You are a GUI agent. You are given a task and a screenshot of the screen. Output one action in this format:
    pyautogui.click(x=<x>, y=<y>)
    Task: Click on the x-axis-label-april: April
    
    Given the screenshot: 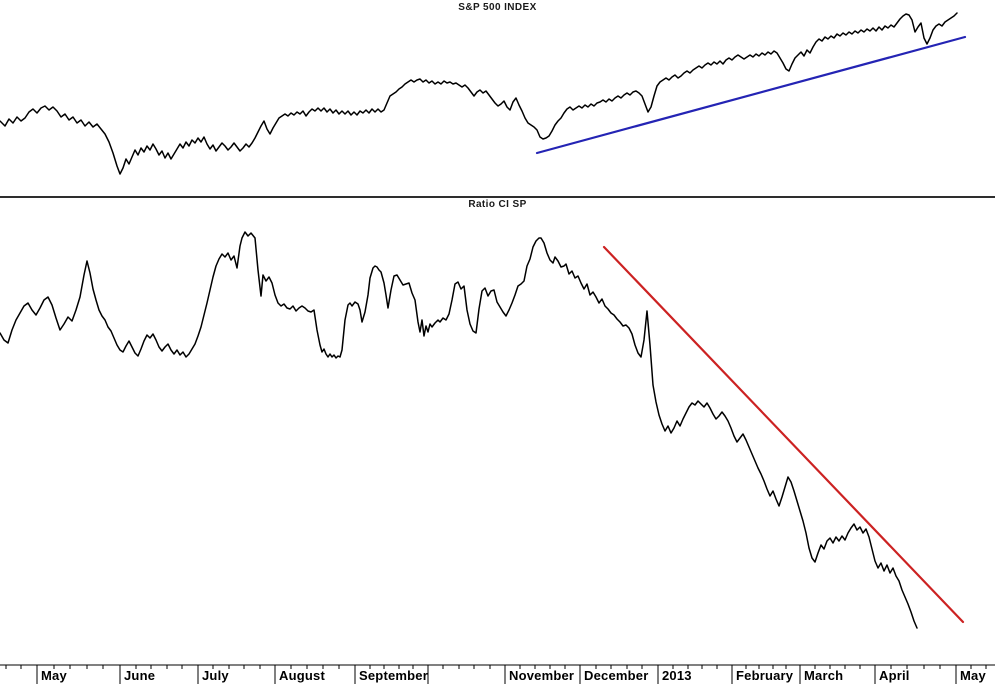 What is the action you would take?
    pyautogui.click(x=894, y=675)
    